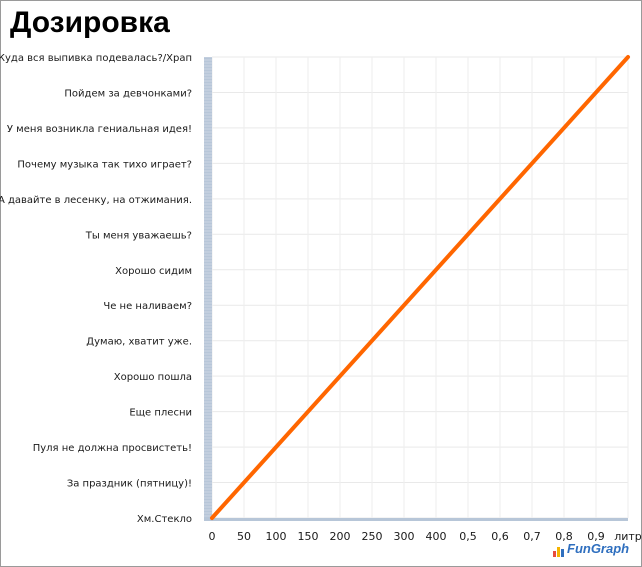 This screenshot has width=642, height=567. I want to click on x-tick-label: 0, so click(212, 536).